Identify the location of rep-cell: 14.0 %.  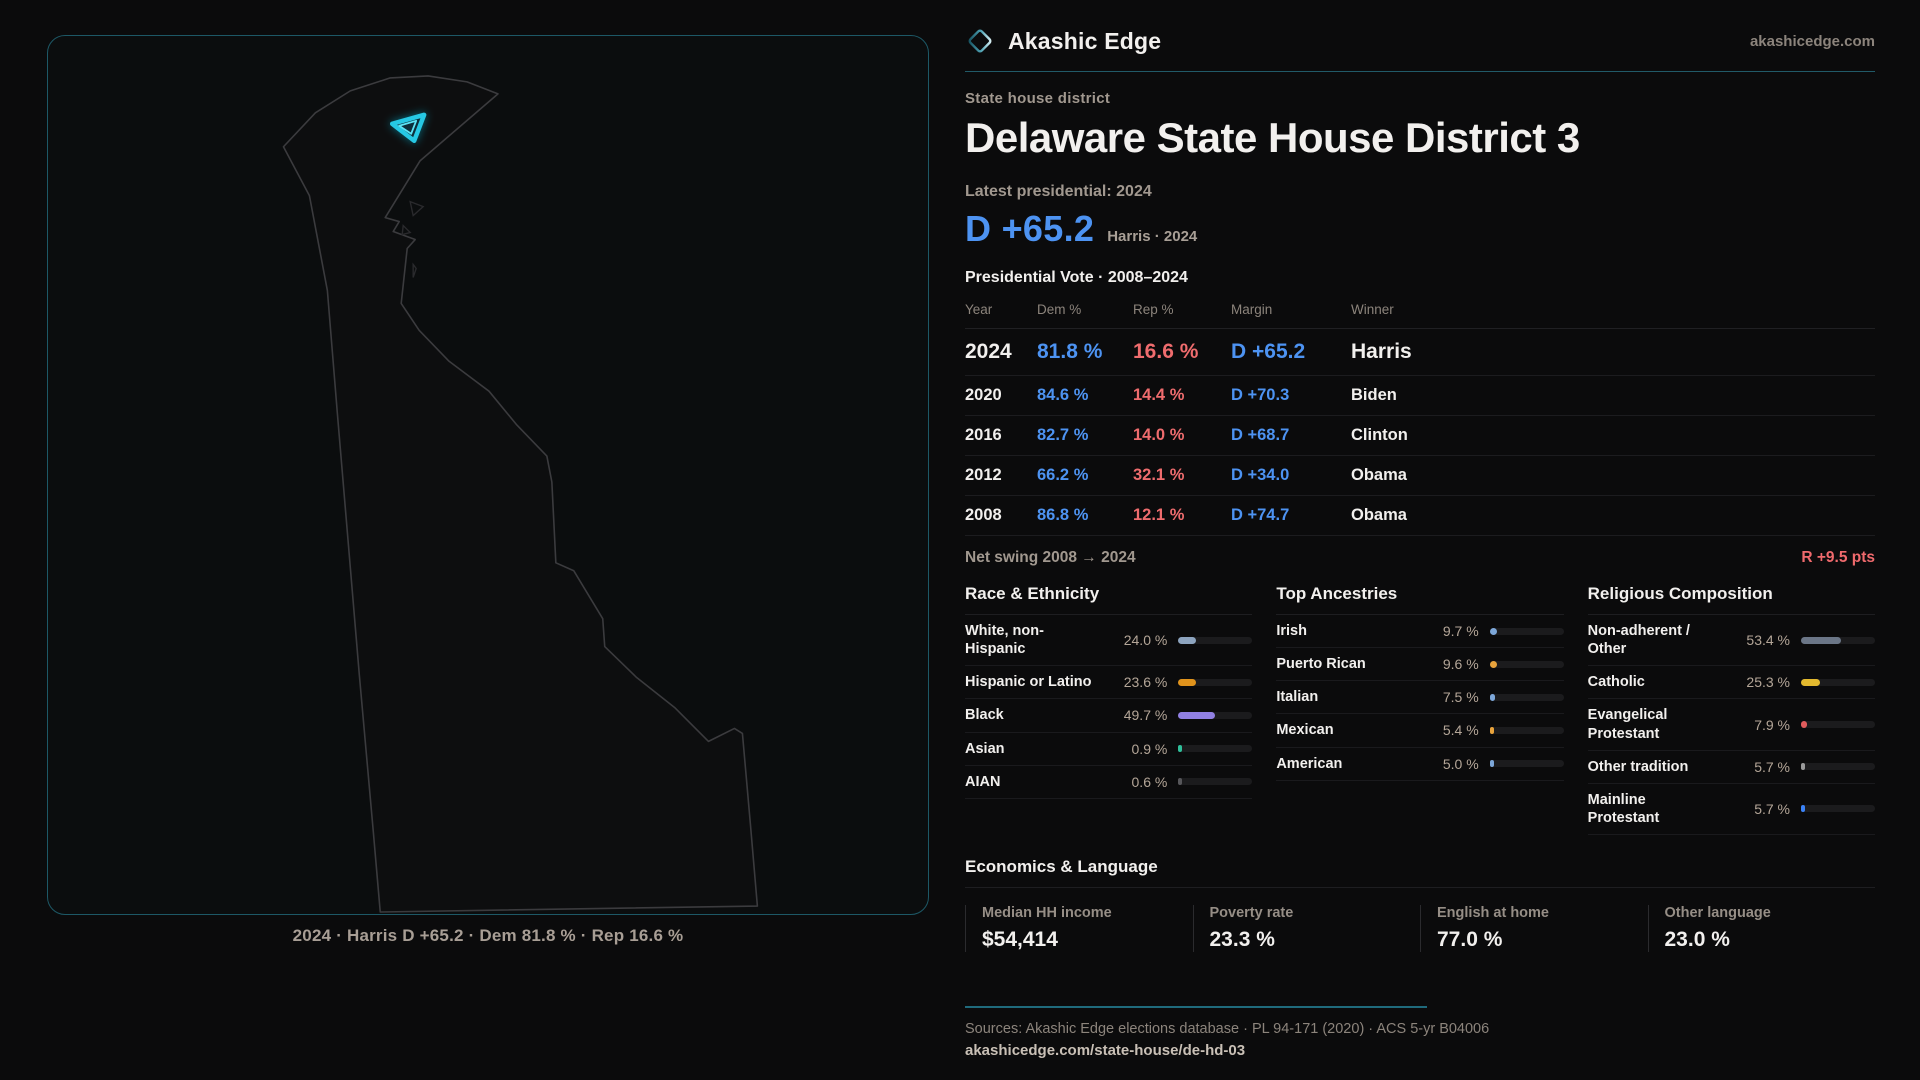
(1159, 435).